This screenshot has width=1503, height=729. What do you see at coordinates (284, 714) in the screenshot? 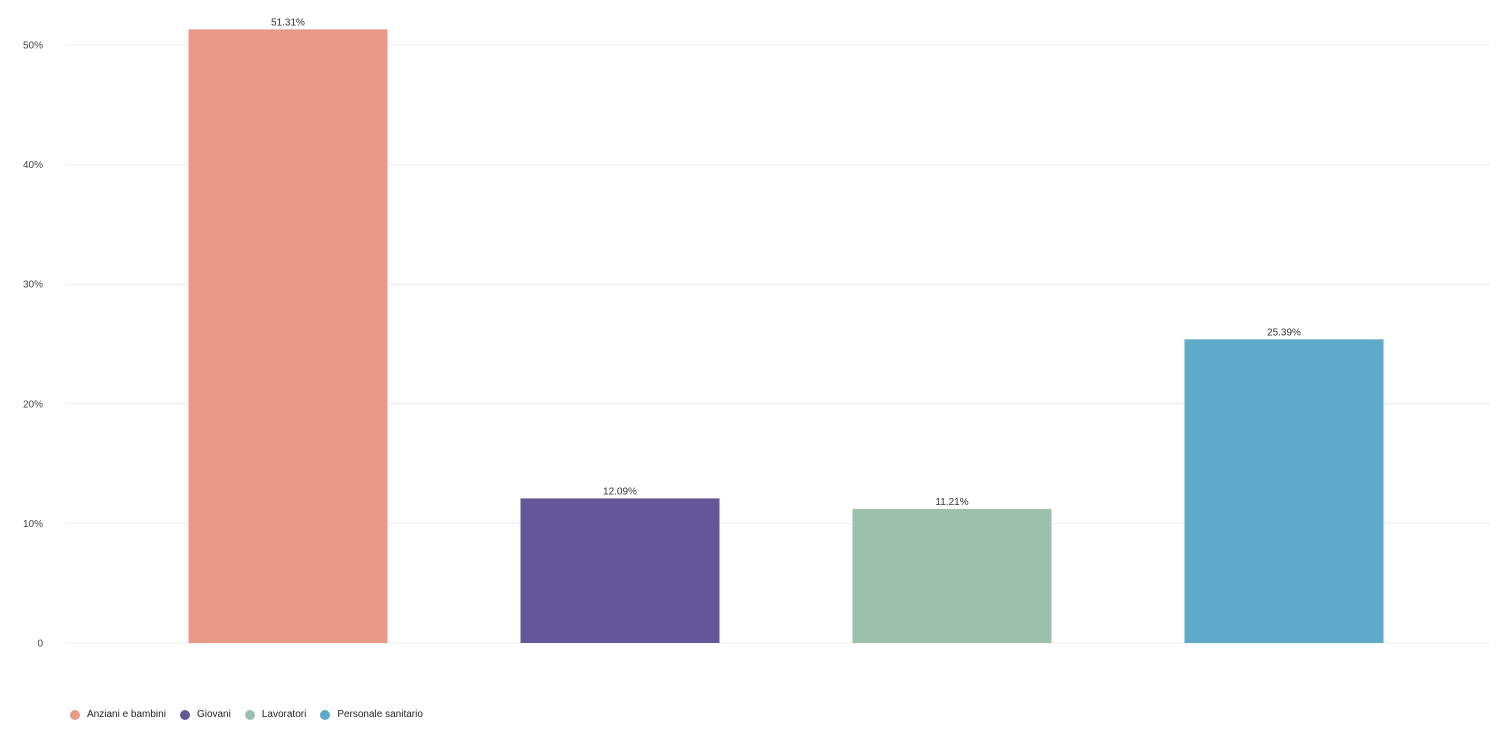
I see `legend-label: Lavoratori` at bounding box center [284, 714].